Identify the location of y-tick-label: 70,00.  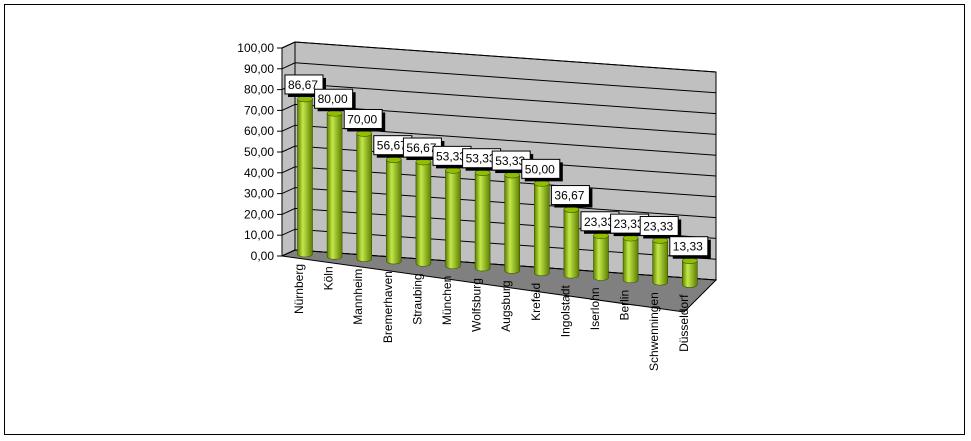
(259, 110).